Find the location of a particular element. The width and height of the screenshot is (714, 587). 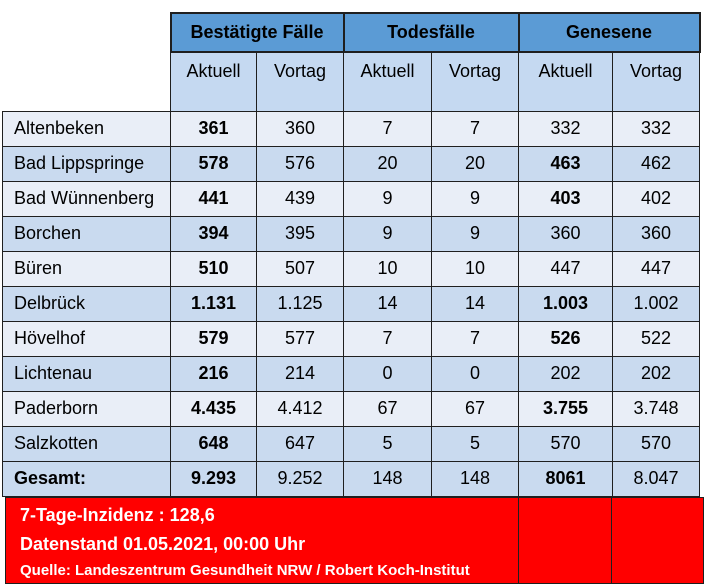

data-date-text: Datenstand 01.05.2021, 00:00 Uhr is located at coordinates (163, 544).